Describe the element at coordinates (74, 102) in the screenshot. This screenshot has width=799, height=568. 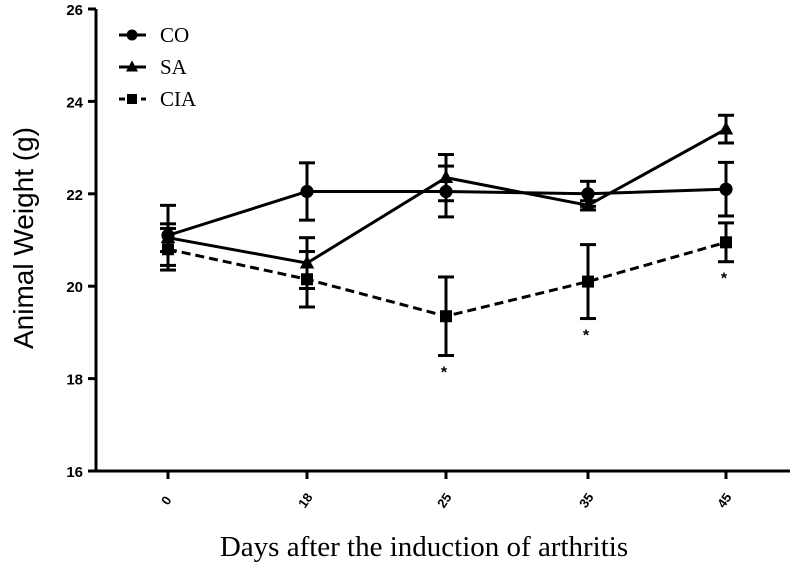
I see `y-tick-label: 24` at that location.